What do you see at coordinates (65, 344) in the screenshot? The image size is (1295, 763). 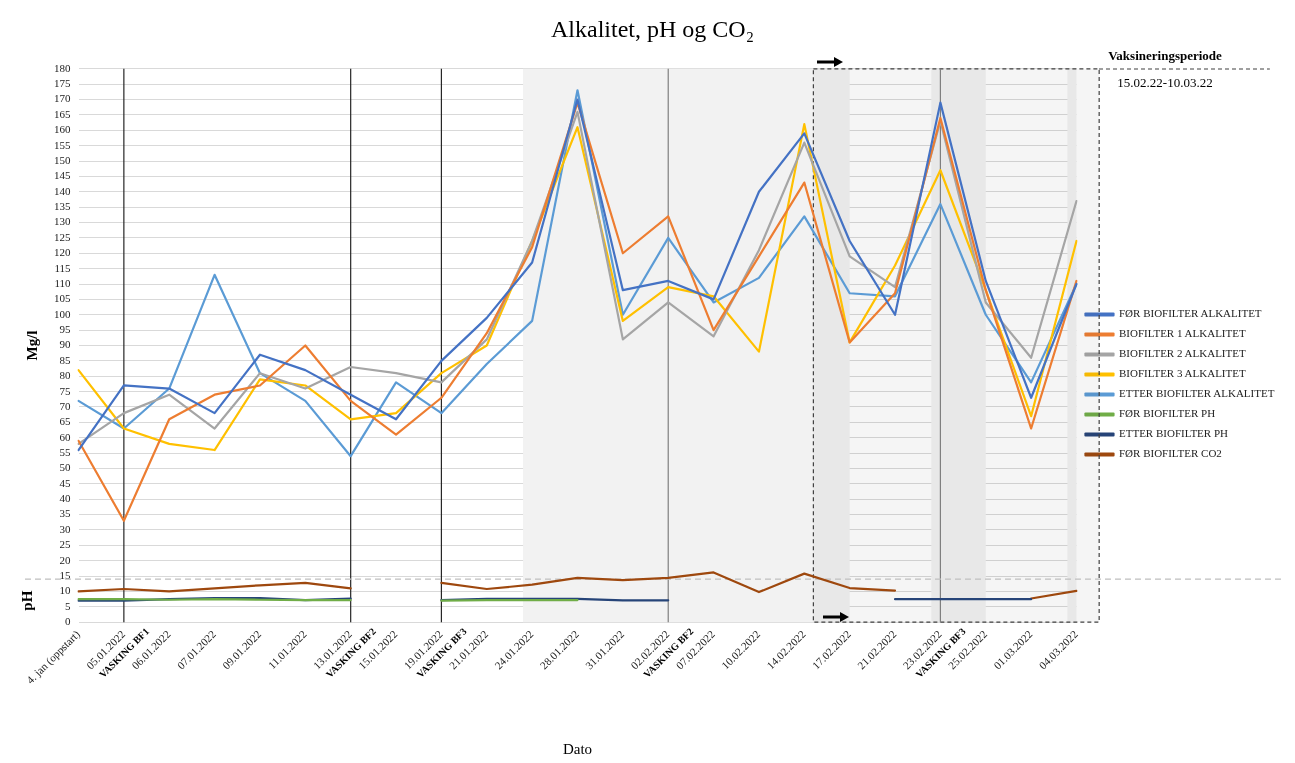 I see `y-tick-label: 90` at bounding box center [65, 344].